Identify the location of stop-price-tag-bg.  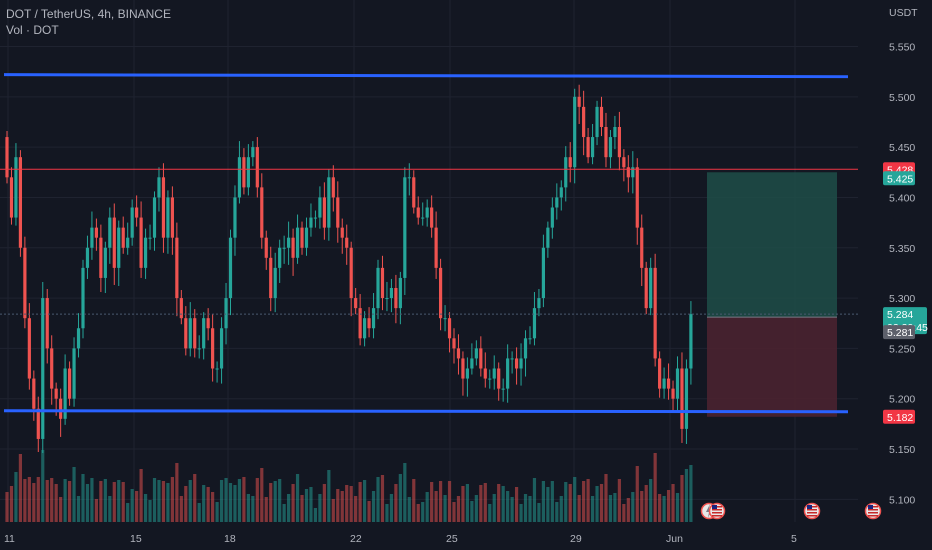
(899, 416).